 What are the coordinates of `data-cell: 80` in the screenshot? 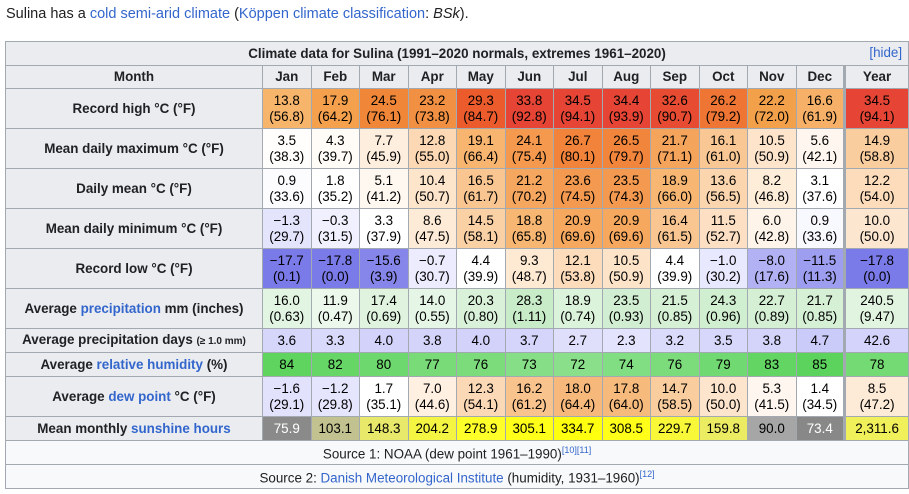 It's located at (384, 364).